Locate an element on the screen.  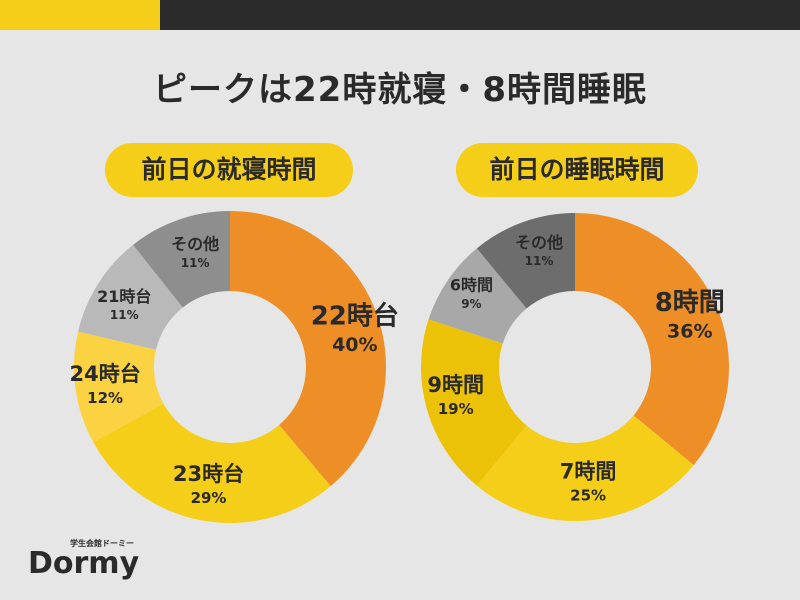
page-title: ピークは22時就寝・8時間睡眠 is located at coordinates (400, 90).